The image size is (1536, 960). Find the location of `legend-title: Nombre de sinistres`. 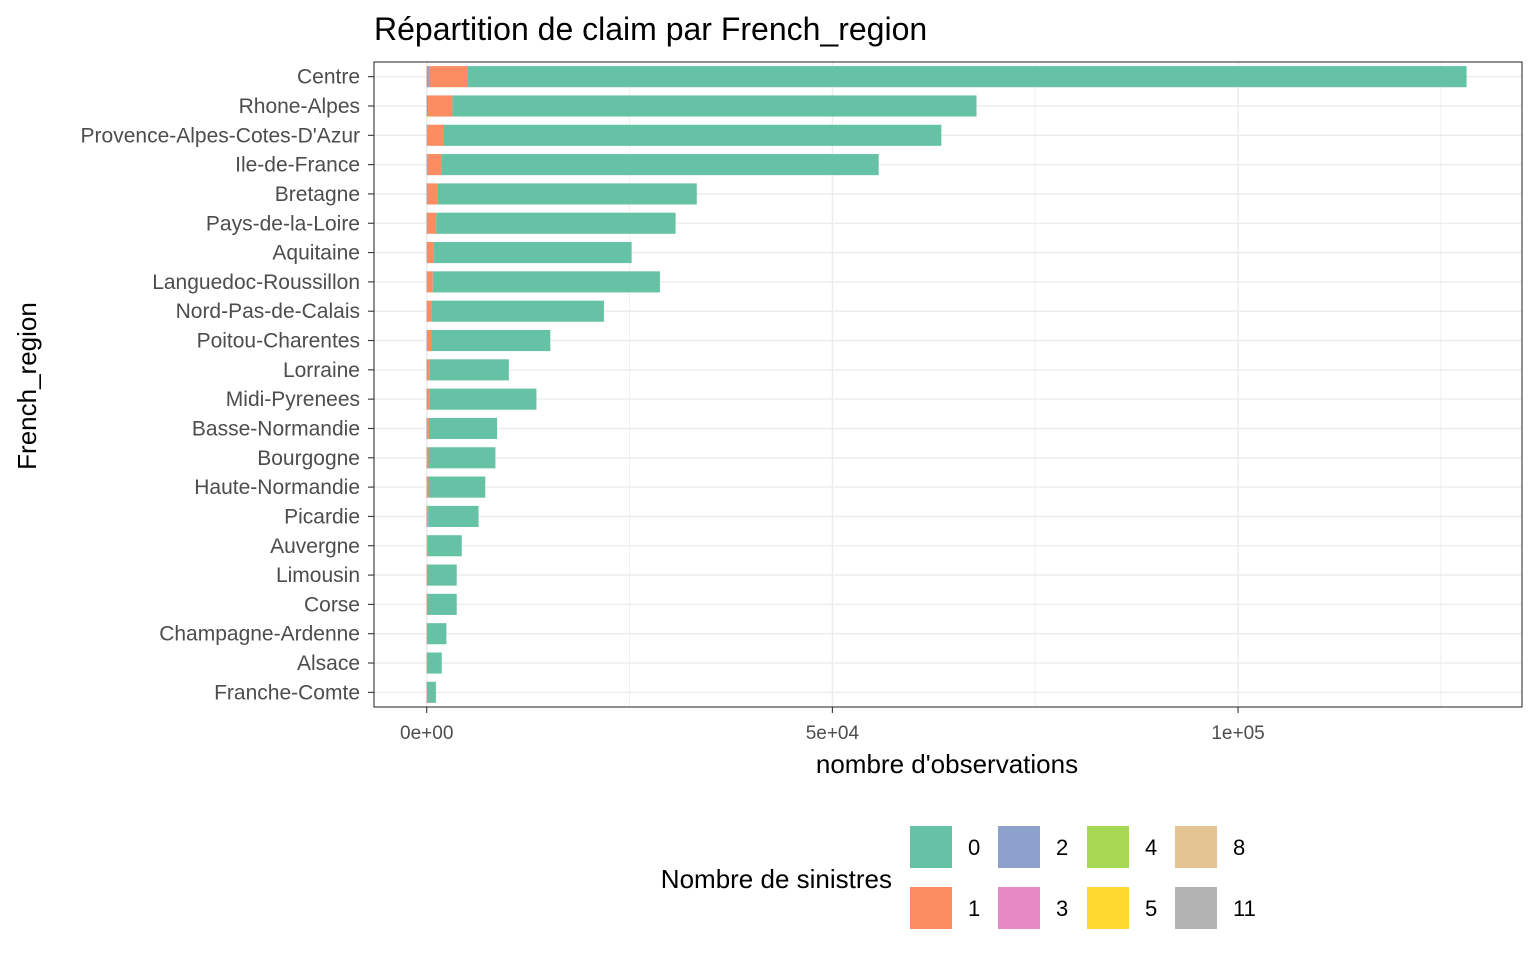

legend-title: Nombre de sinistres is located at coordinates (776, 879).